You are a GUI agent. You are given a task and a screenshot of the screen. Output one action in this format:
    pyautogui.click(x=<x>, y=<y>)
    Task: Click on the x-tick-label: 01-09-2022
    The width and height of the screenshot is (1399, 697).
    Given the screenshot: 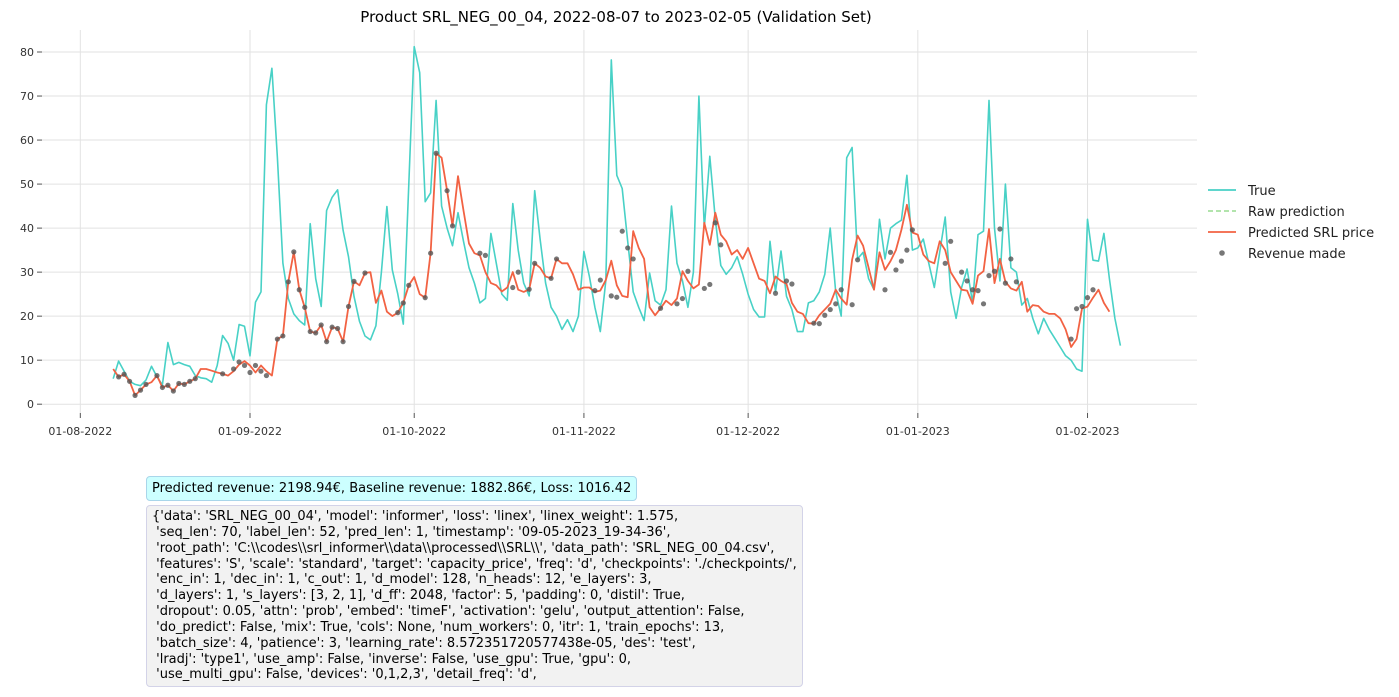 What is the action you would take?
    pyautogui.click(x=250, y=431)
    